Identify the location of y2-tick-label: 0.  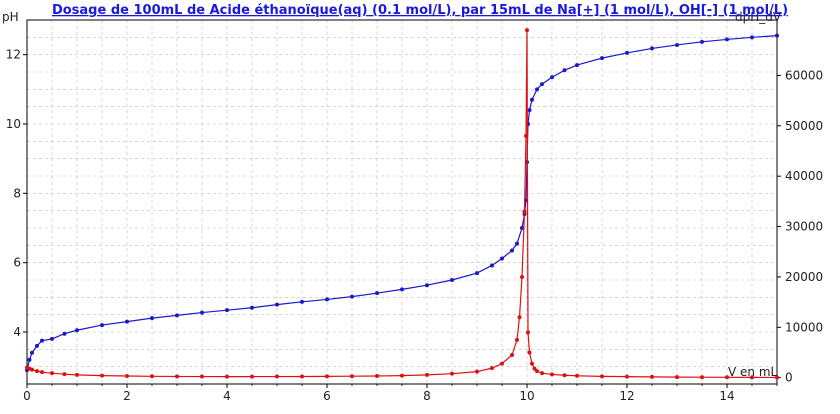
(789, 378).